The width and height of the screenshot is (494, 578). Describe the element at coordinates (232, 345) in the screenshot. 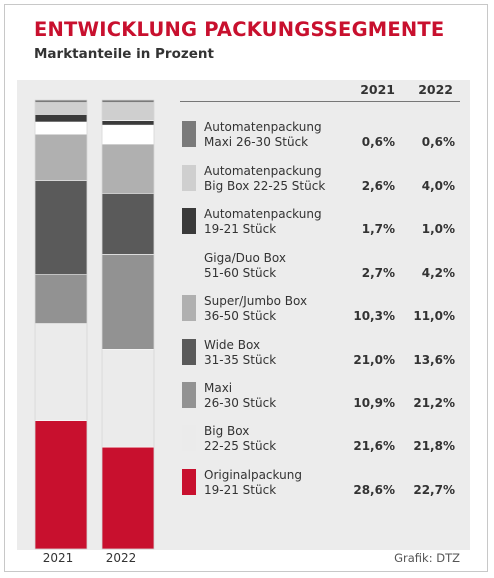

I see `legend-label-line1: Wide Box` at that location.